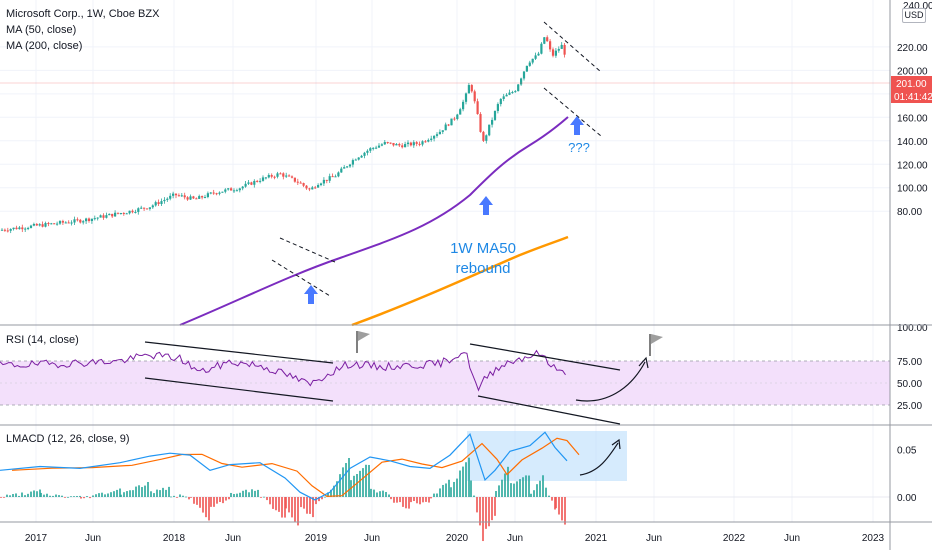  I want to click on macd-tick-label: 0.00, so click(907, 498).